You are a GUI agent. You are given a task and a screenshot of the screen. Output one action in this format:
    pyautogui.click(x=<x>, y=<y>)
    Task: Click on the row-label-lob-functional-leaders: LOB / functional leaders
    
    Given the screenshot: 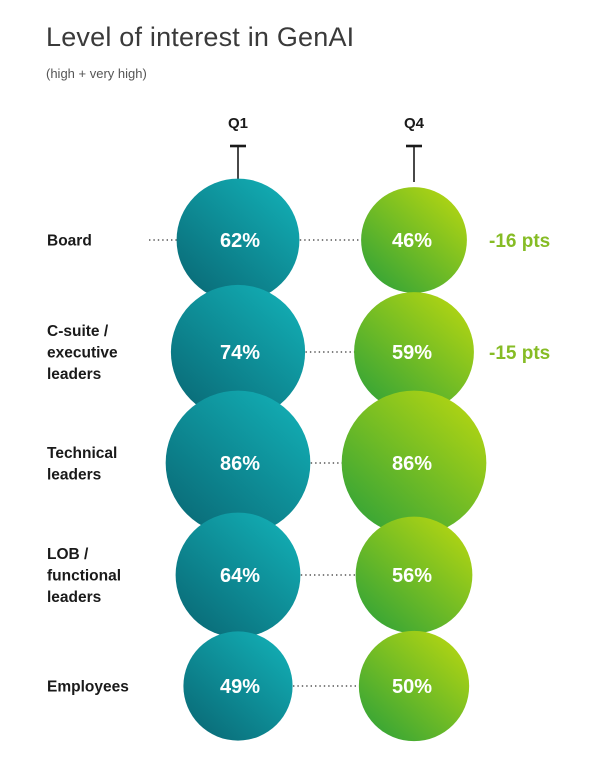 What is the action you would take?
    pyautogui.click(x=84, y=576)
    